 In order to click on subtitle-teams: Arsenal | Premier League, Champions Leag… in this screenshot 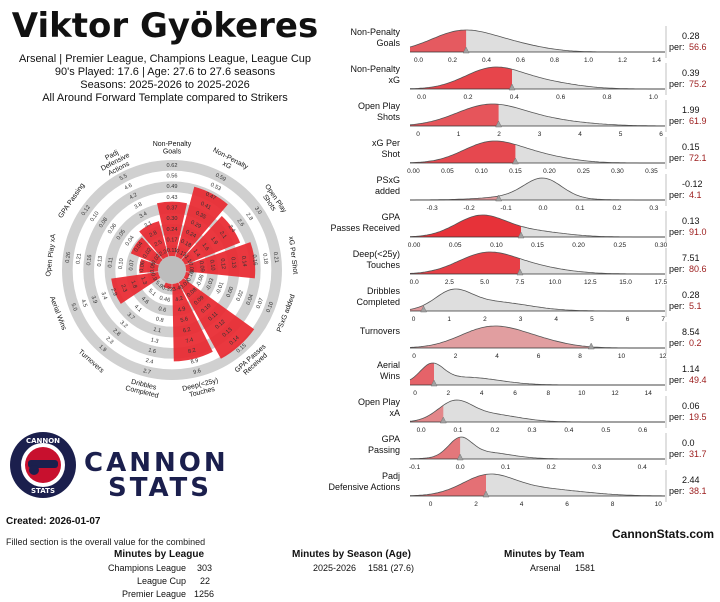, I will do `click(165, 59)`.